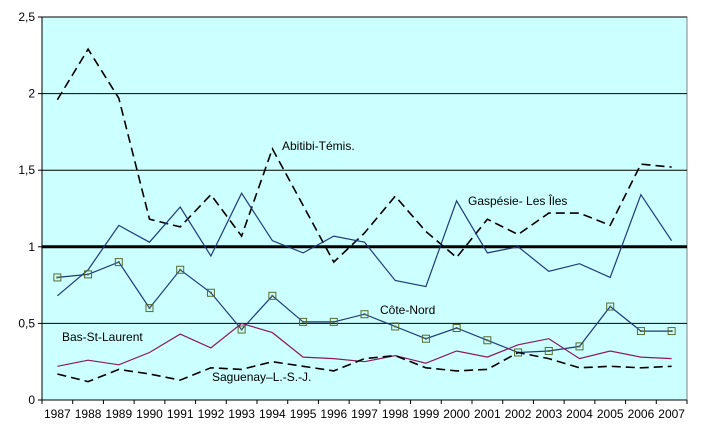  What do you see at coordinates (333, 414) in the screenshot?
I see `x-tick-label: 1996` at bounding box center [333, 414].